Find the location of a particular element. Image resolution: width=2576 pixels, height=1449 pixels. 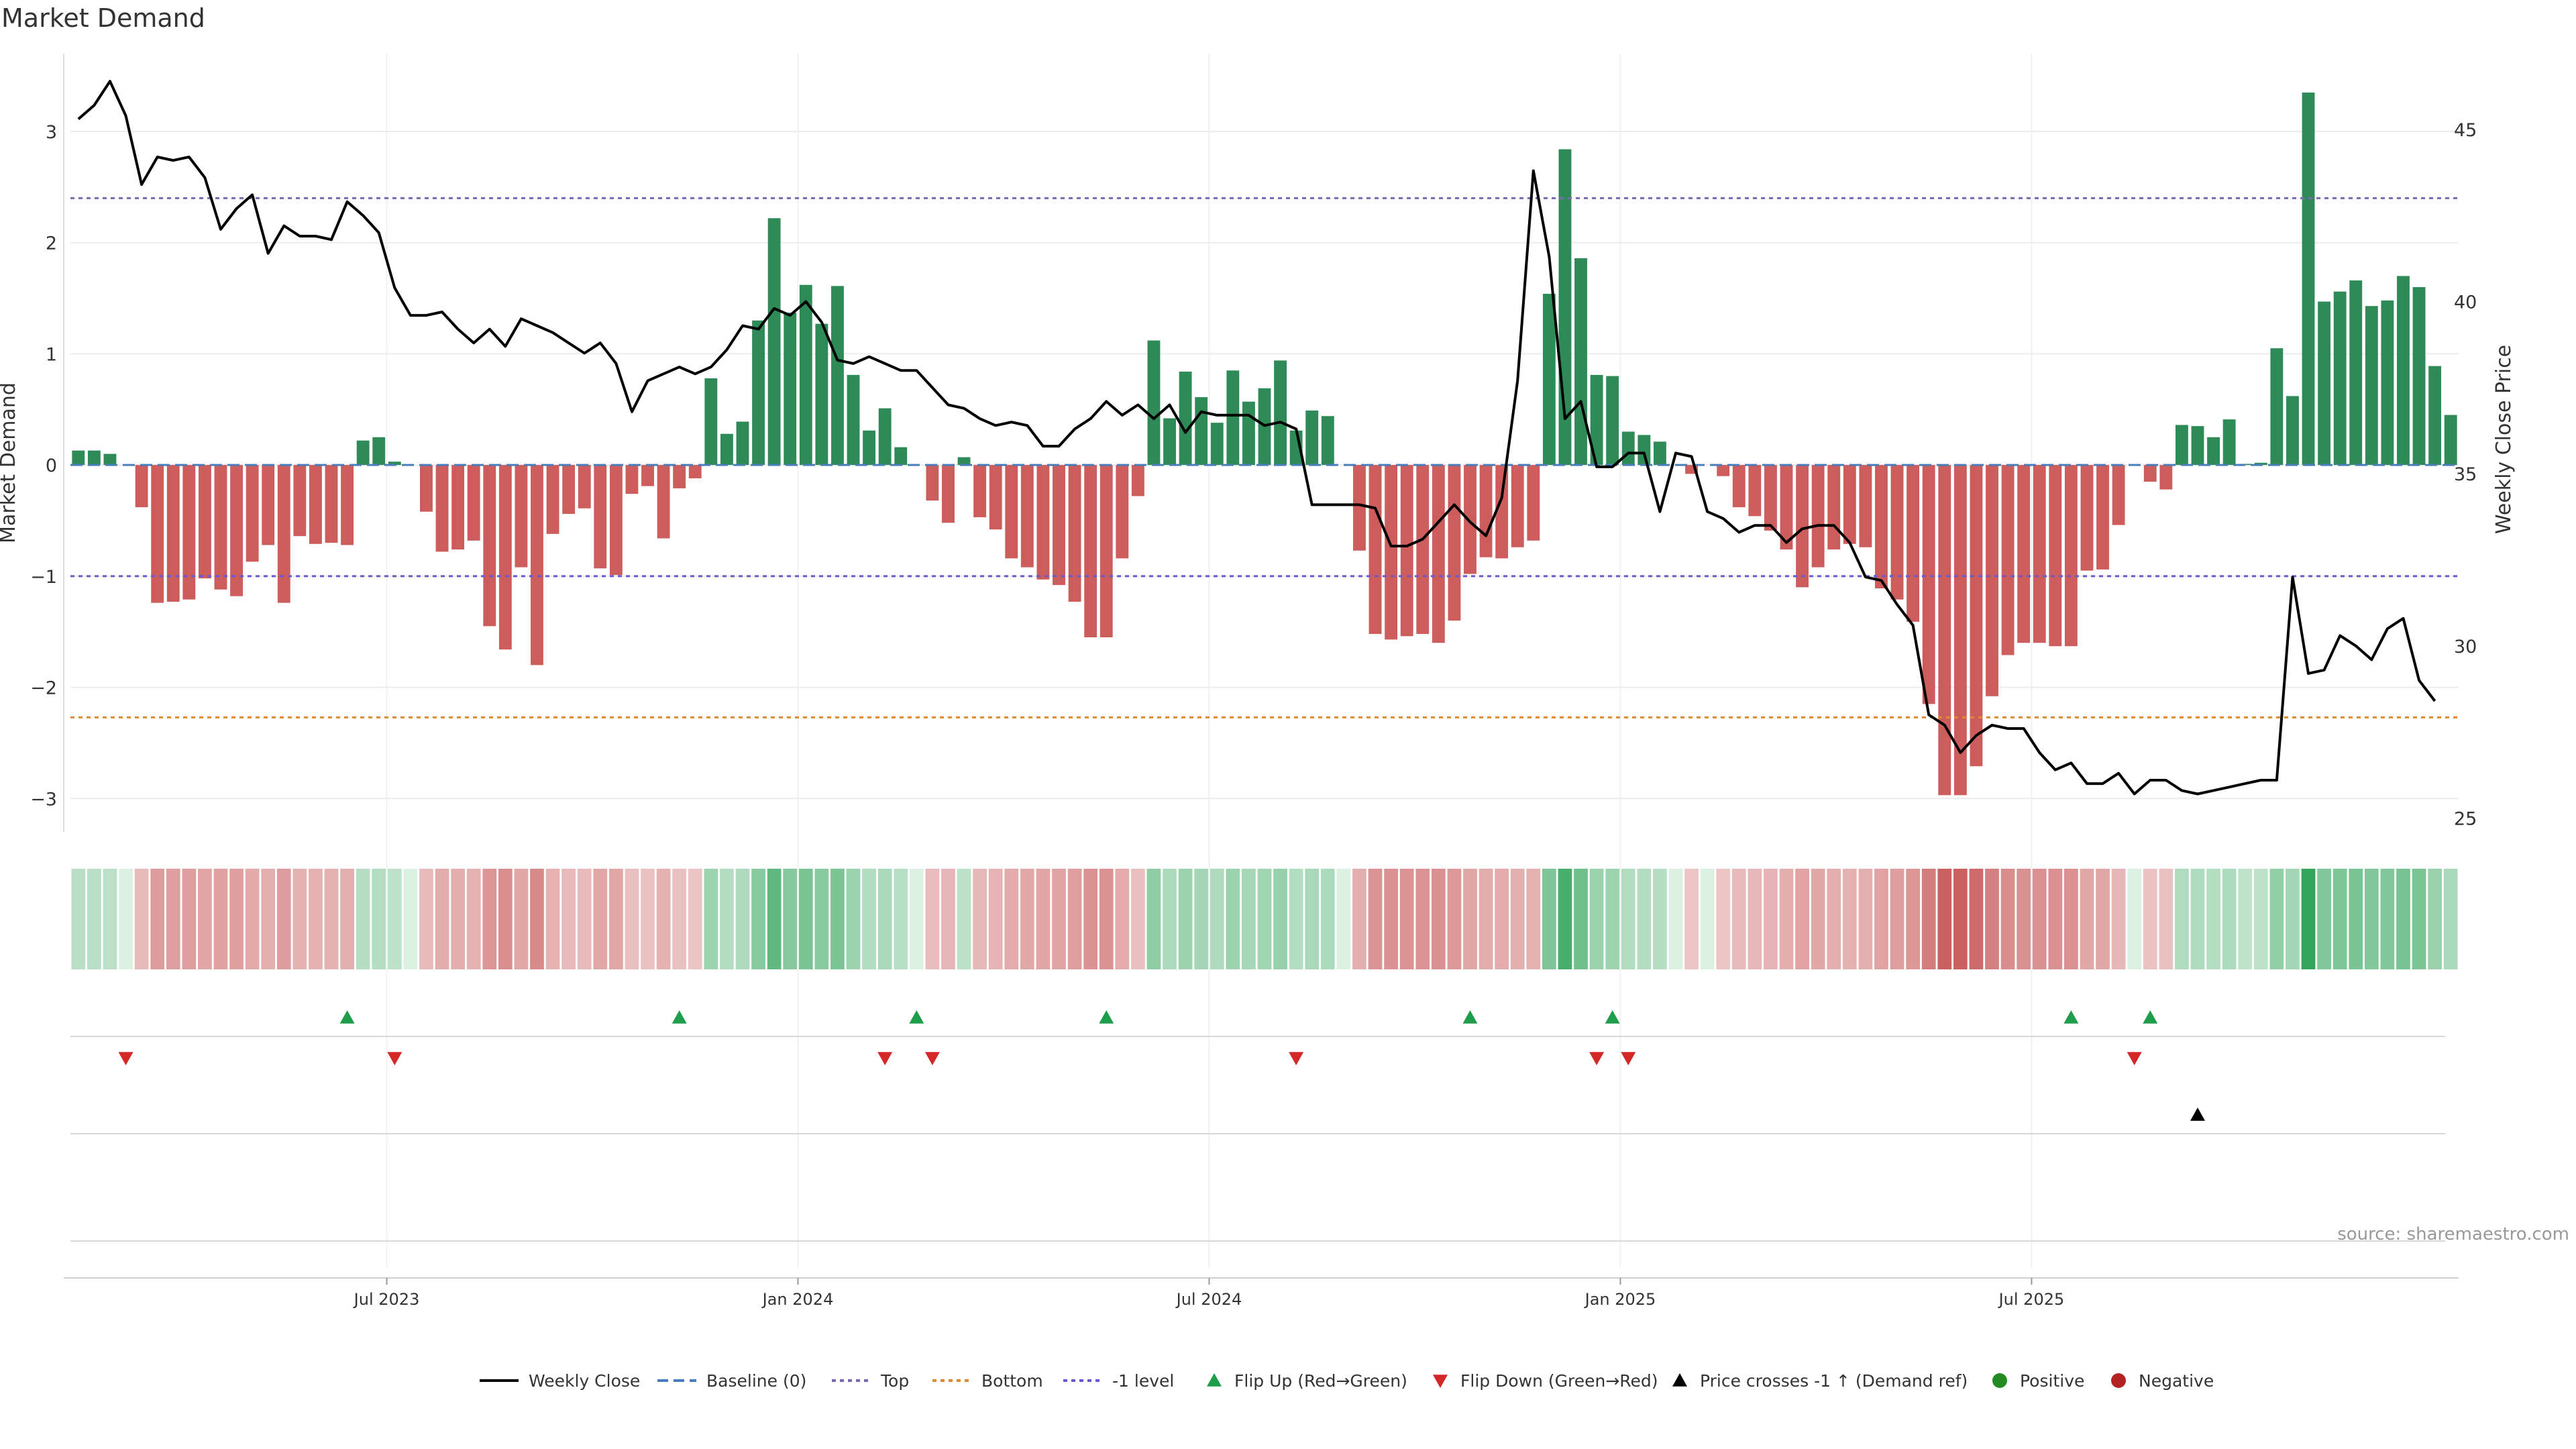

left-tick-label: −3 is located at coordinates (43, 799).